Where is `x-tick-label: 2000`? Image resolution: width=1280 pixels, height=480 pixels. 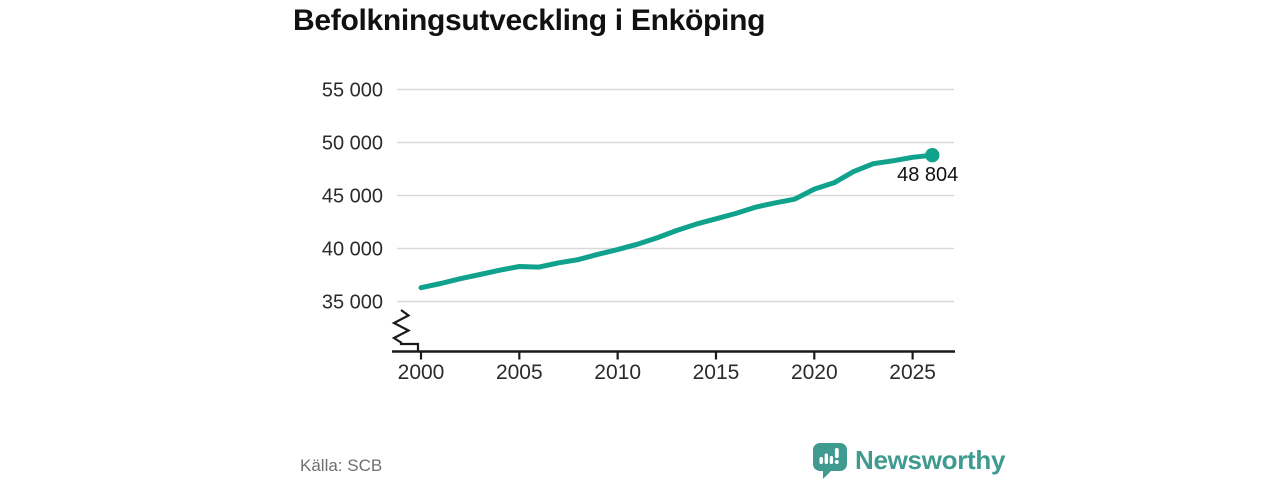
x-tick-label: 2000 is located at coordinates (421, 372).